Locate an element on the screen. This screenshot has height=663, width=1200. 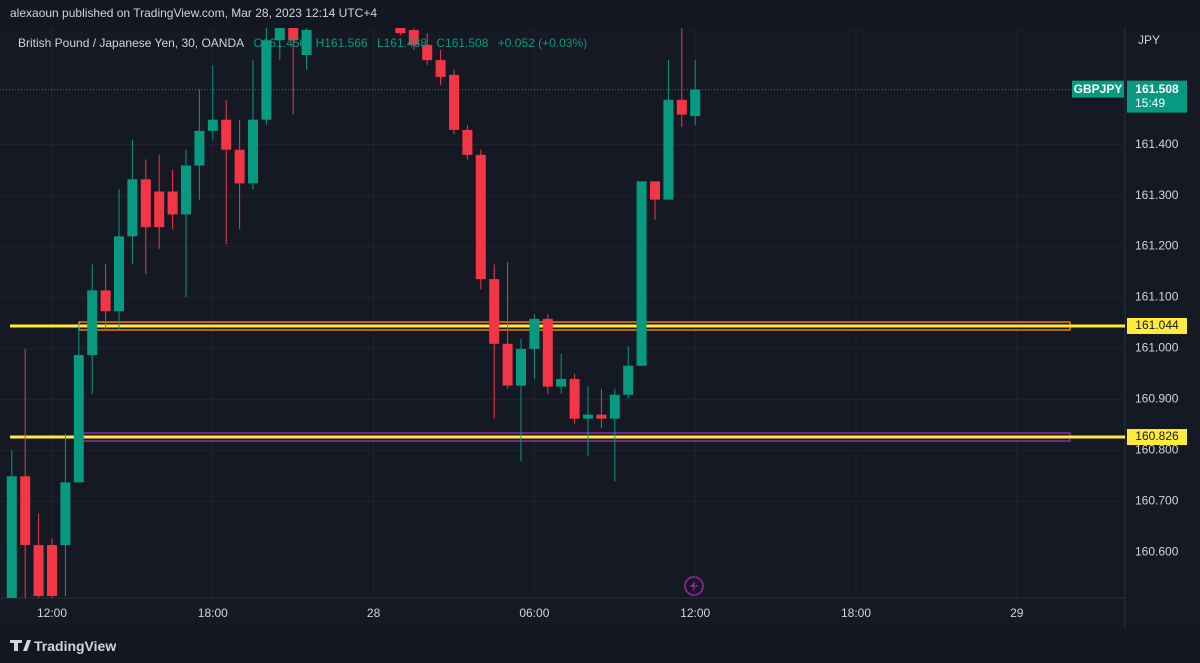
y-tick-label: 161.000 is located at coordinates (1157, 348).